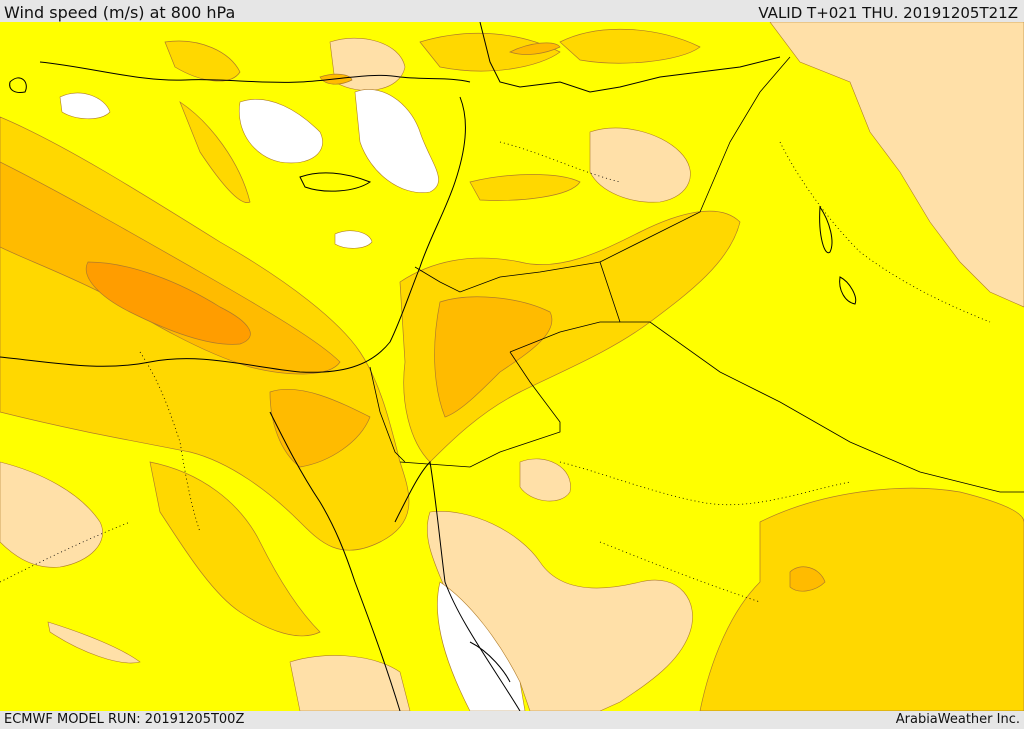 This screenshot has height=729, width=1024. What do you see at coordinates (255, 72) in the screenshot?
I see `coastline-turkey-south` at bounding box center [255, 72].